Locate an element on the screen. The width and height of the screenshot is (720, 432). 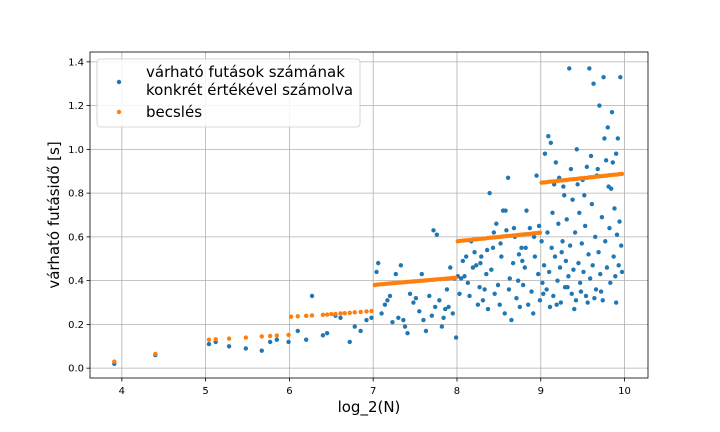
legend-label-measured-line-2: konkrét értékével számolva is located at coordinates (249, 90).